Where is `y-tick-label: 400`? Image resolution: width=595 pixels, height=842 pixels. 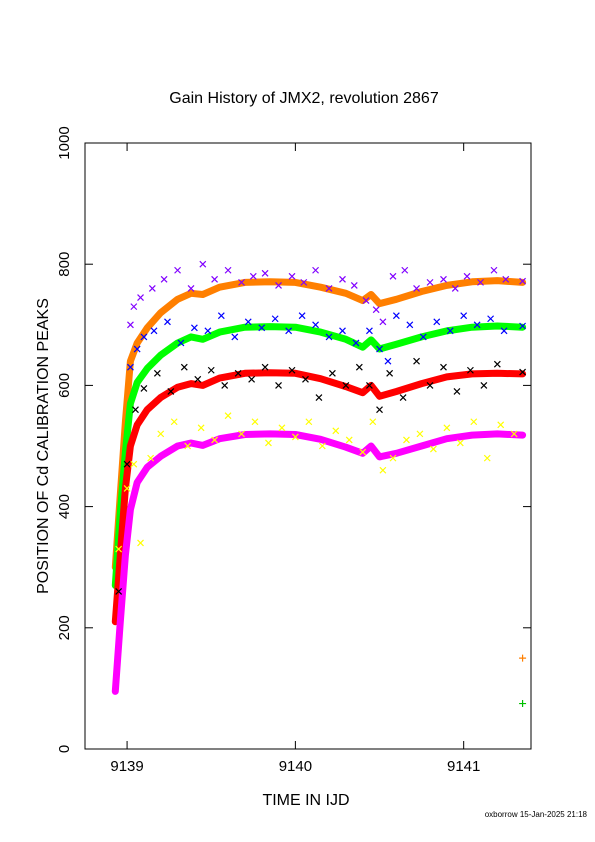
y-tick-label: 400 is located at coordinates (64, 506).